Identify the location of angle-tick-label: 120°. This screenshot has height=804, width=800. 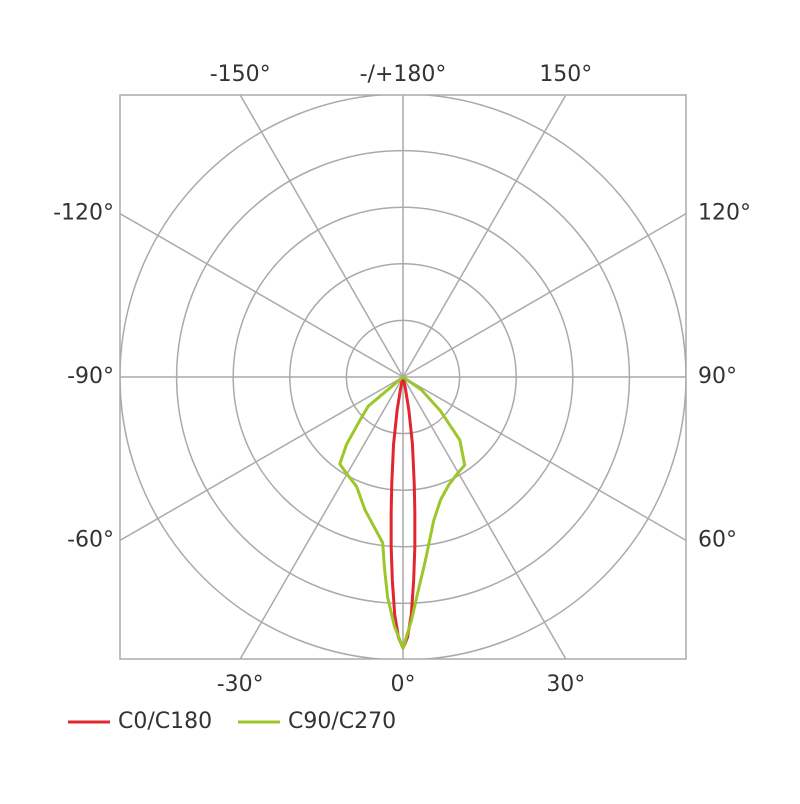
(724, 213).